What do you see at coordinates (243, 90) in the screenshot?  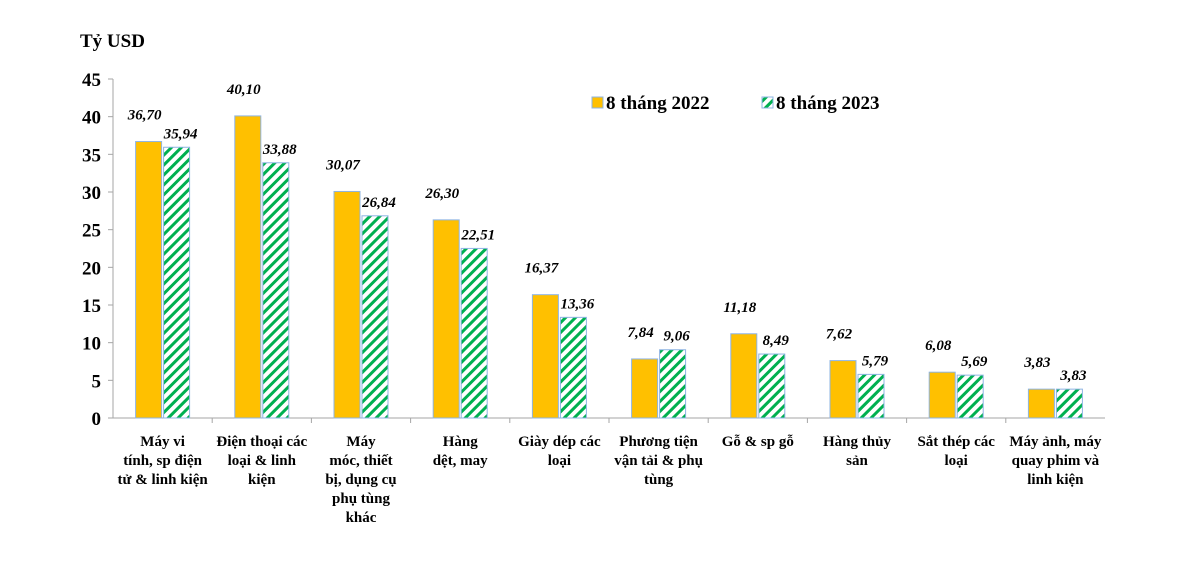 I see `data-label: 40,10` at bounding box center [243, 90].